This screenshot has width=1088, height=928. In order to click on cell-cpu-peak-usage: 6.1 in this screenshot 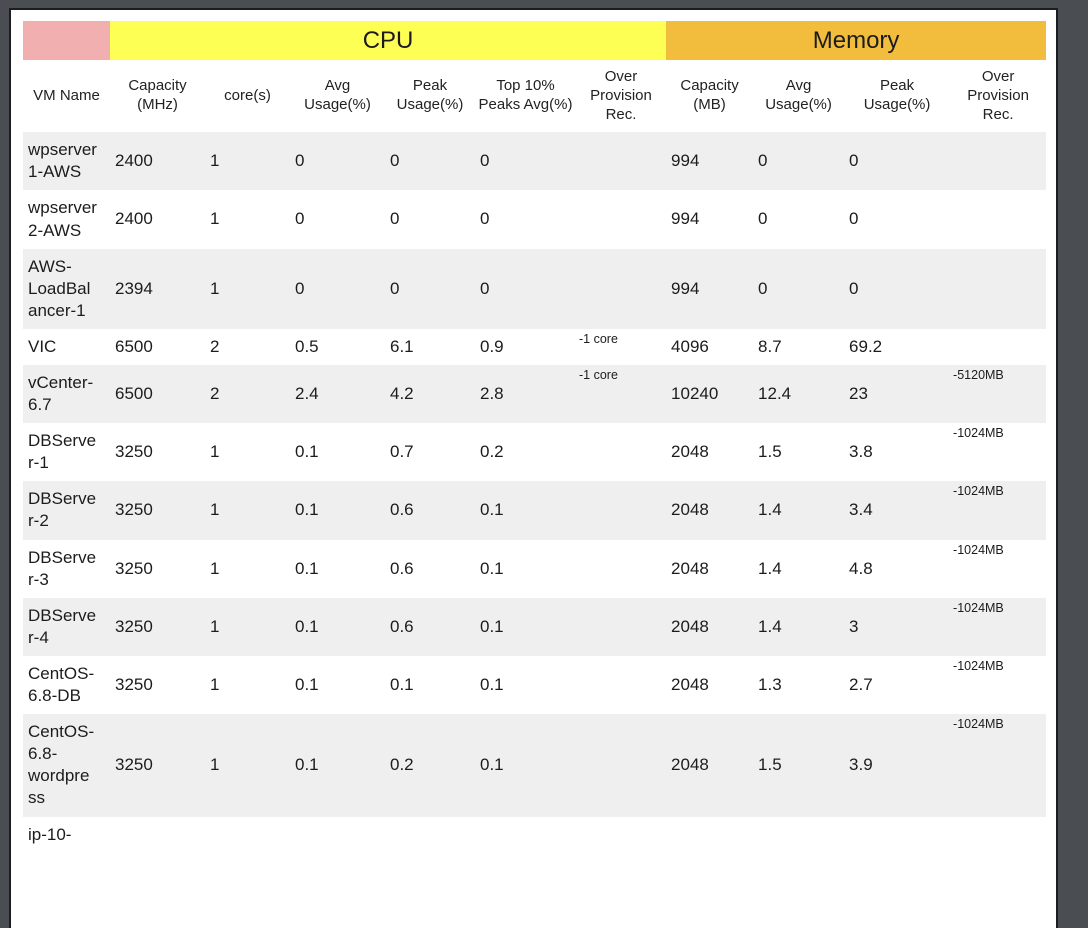, I will do `click(430, 346)`.